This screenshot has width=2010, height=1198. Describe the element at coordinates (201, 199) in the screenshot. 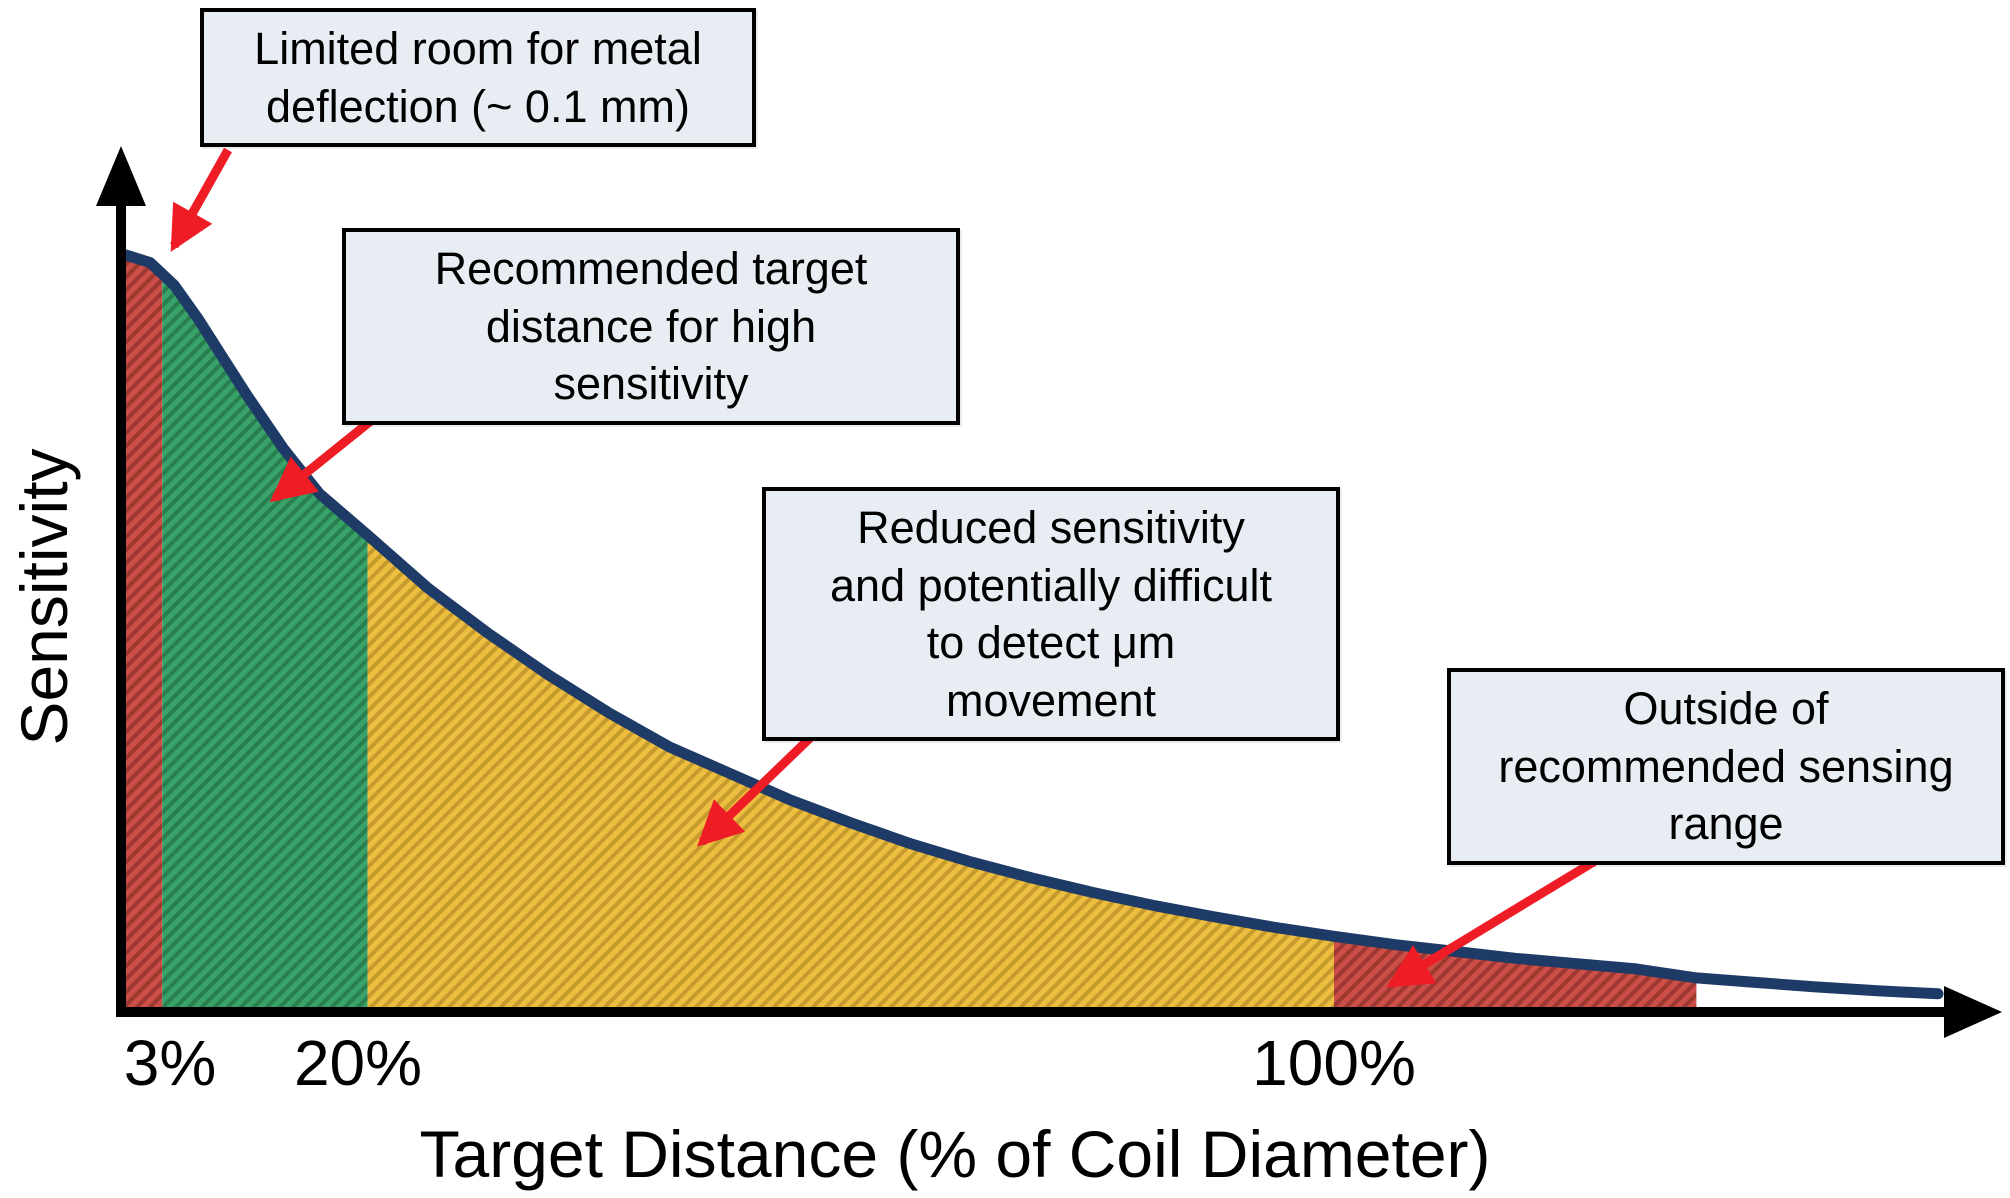

I see `arrow-limited-deflection-icon` at that location.